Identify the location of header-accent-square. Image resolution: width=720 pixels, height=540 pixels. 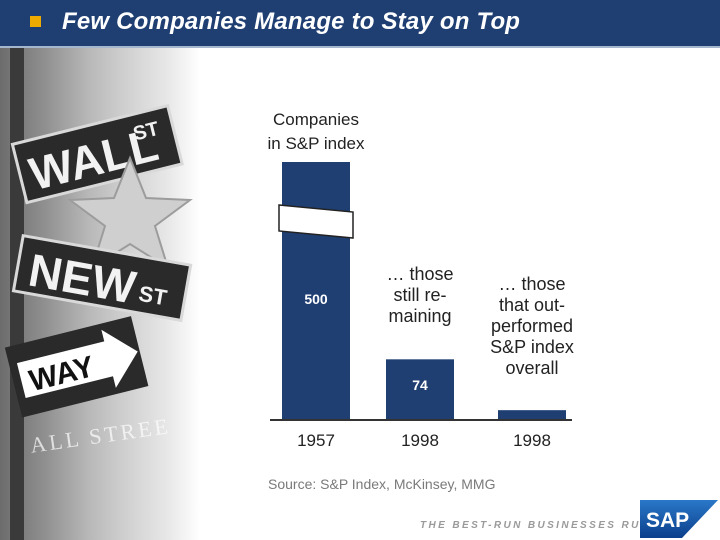
(35, 21).